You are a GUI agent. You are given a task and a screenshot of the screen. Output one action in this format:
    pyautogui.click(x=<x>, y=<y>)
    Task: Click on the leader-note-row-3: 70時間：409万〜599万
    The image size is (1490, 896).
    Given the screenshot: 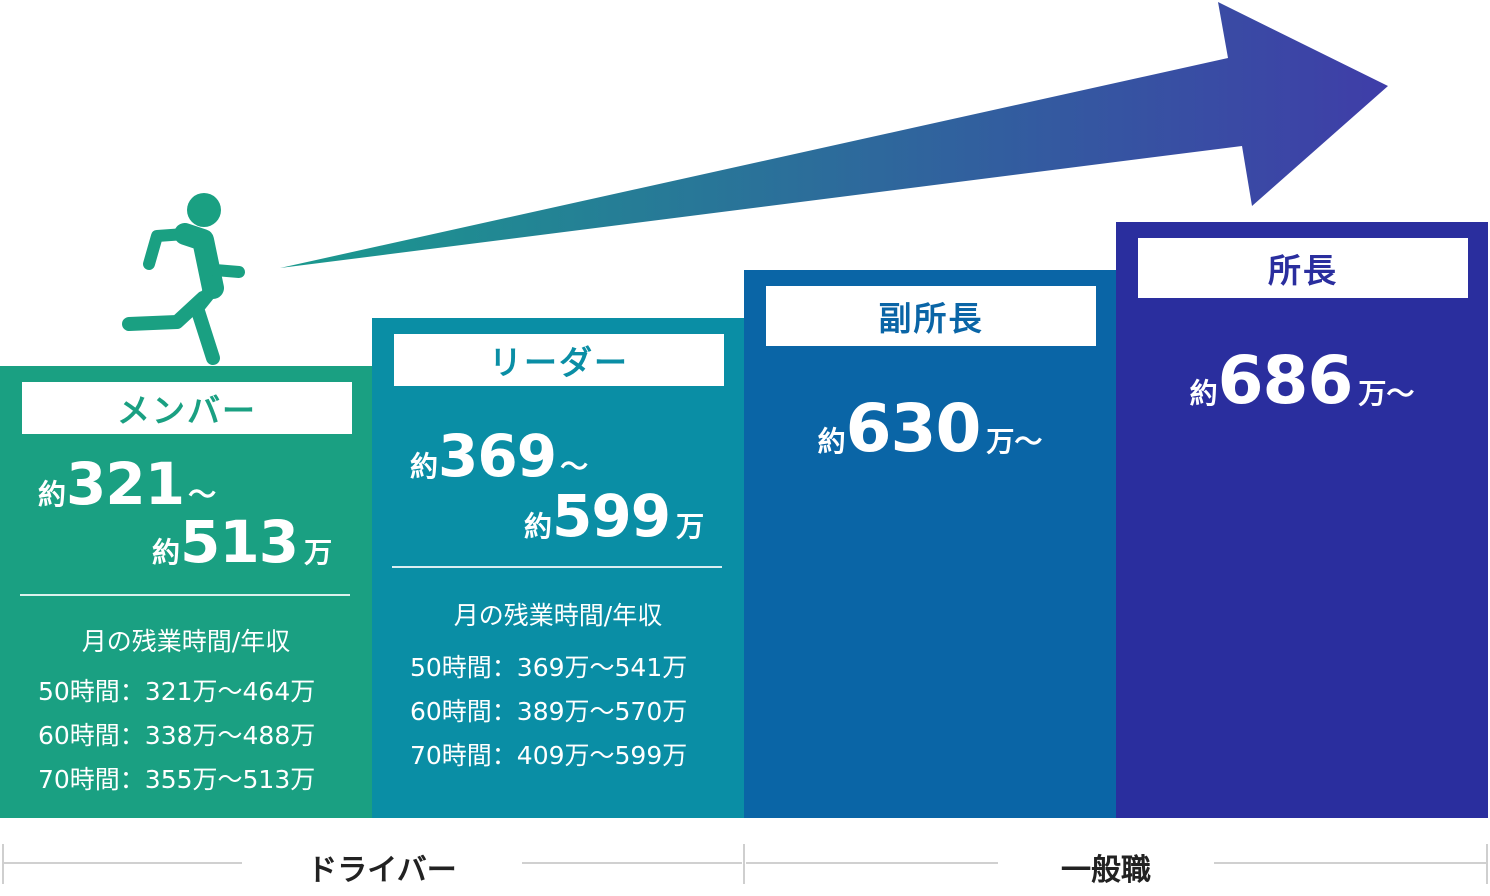 What is the action you would take?
    pyautogui.click(x=549, y=755)
    